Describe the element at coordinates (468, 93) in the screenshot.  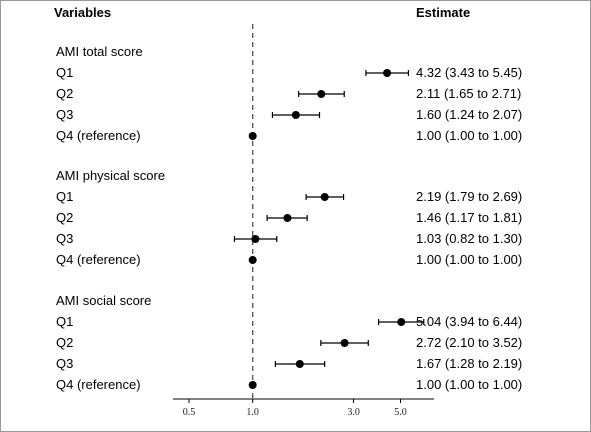
I see `estimate-text: 2.11 (1.65 to 2.71)` at that location.